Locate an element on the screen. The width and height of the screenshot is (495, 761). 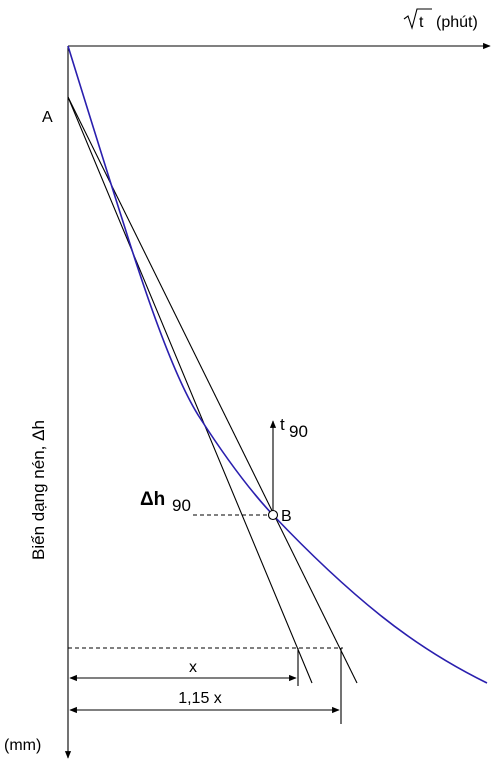
t90-label-main: t is located at coordinates (282, 424).